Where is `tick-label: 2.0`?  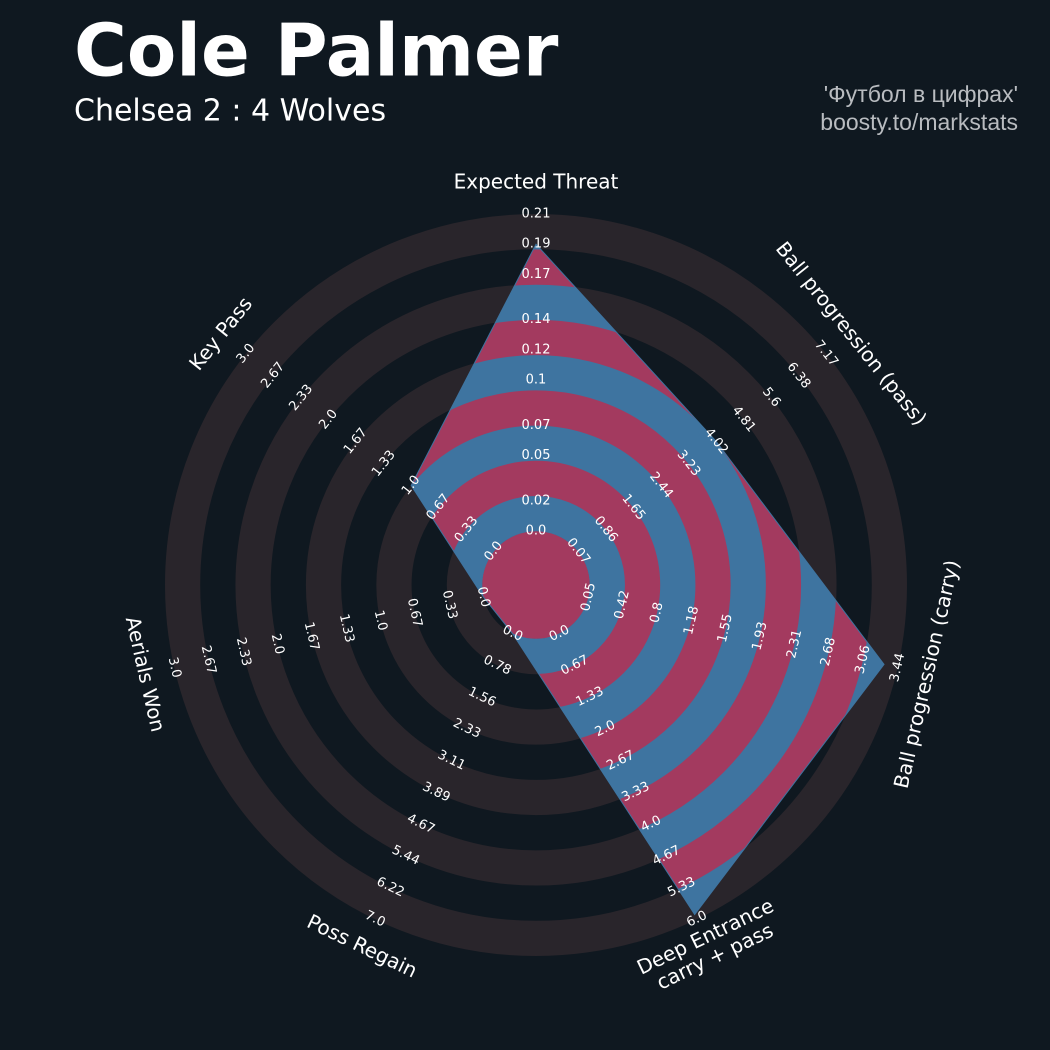
tick-label: 2.0 is located at coordinates (277, 644).